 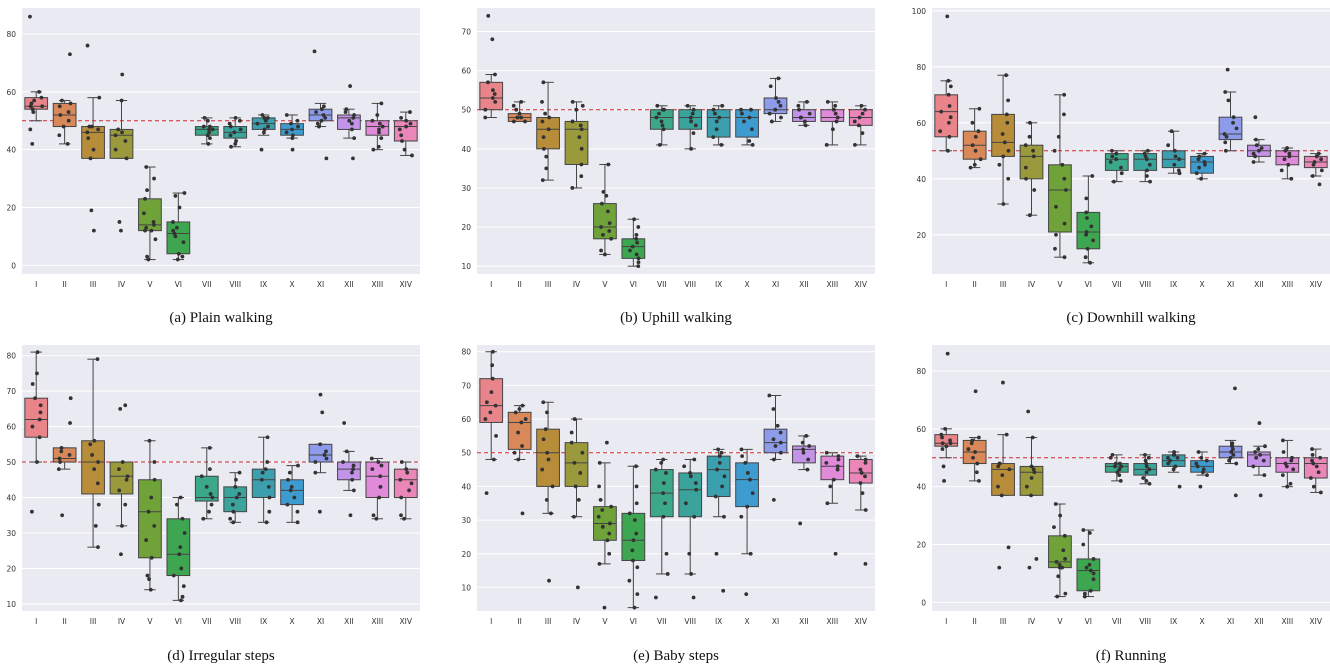 I want to click on x-tick-label: II, so click(x=519, y=621).